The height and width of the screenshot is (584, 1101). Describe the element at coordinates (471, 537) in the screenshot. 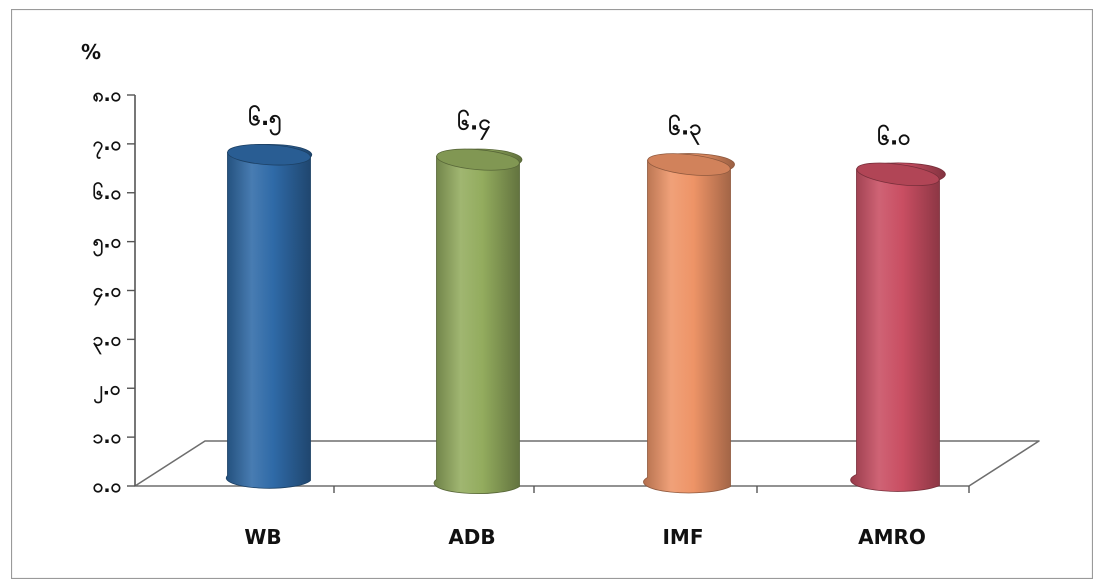

I see `x-label-adb: ADB` at that location.